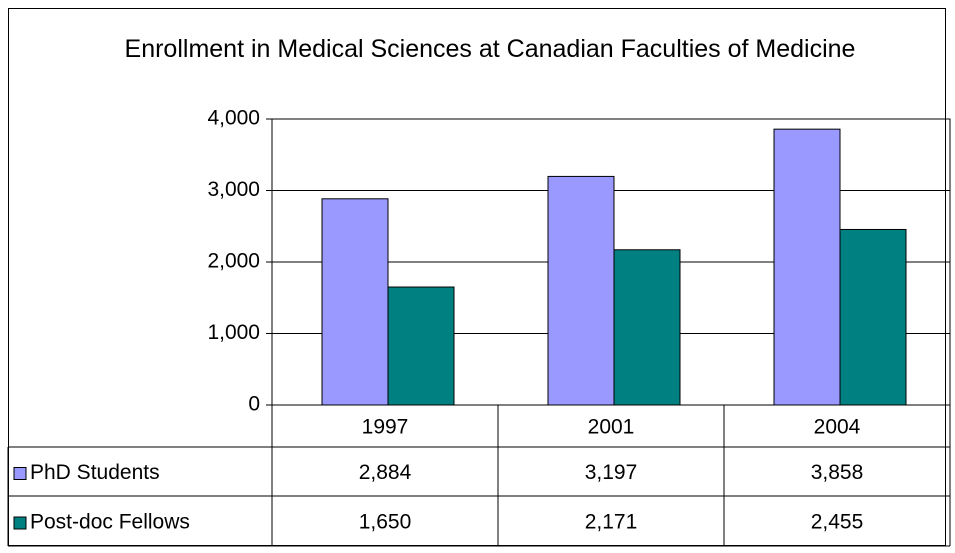  I want to click on data-label: 2,455, so click(837, 522).